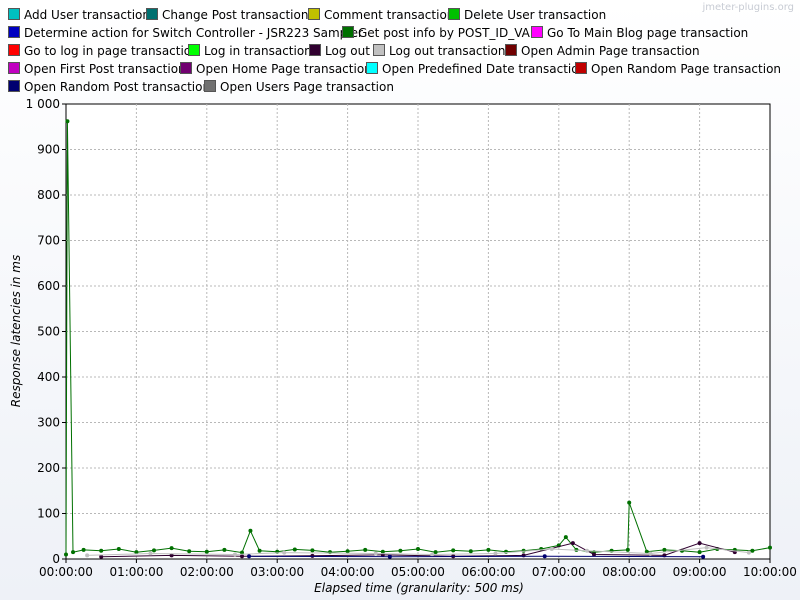  I want to click on legend-item: Open First Post transaction, so click(97, 69).